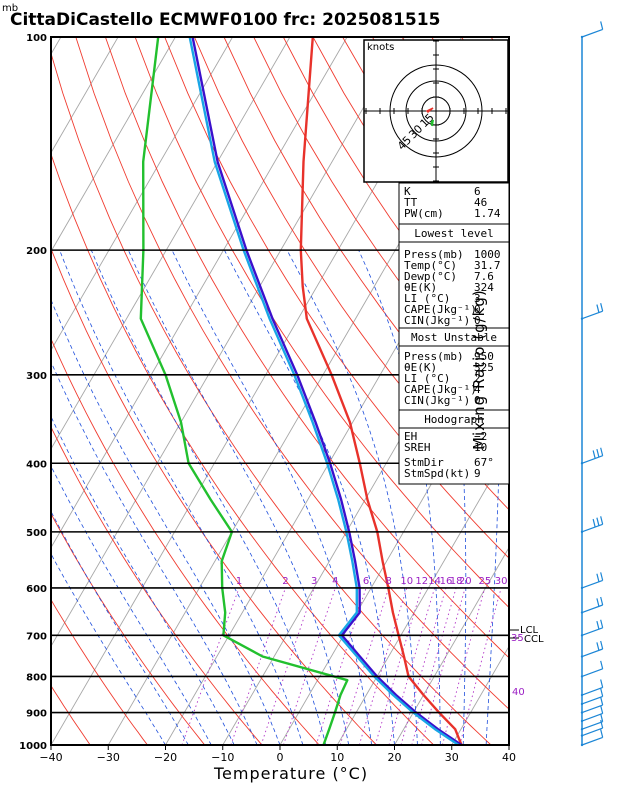 The width and height of the screenshot is (618, 800). What do you see at coordinates (50, 757) in the screenshot?
I see `x-tick-label: −40` at bounding box center [50, 757].